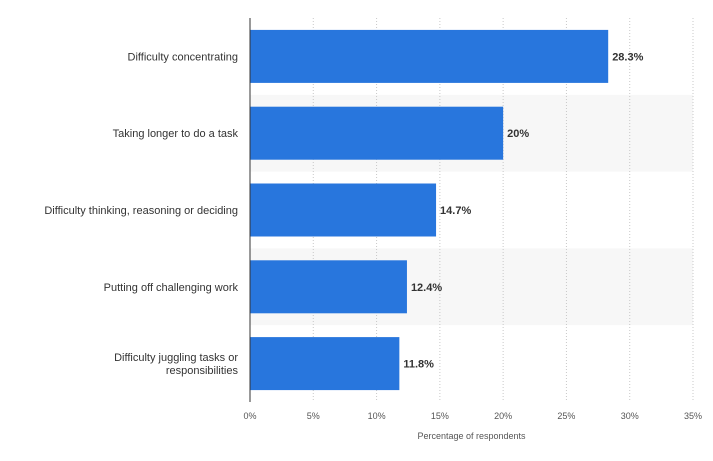 This screenshot has height=461, width=713. What do you see at coordinates (627, 57) in the screenshot?
I see `data-label: 28.3%` at bounding box center [627, 57].